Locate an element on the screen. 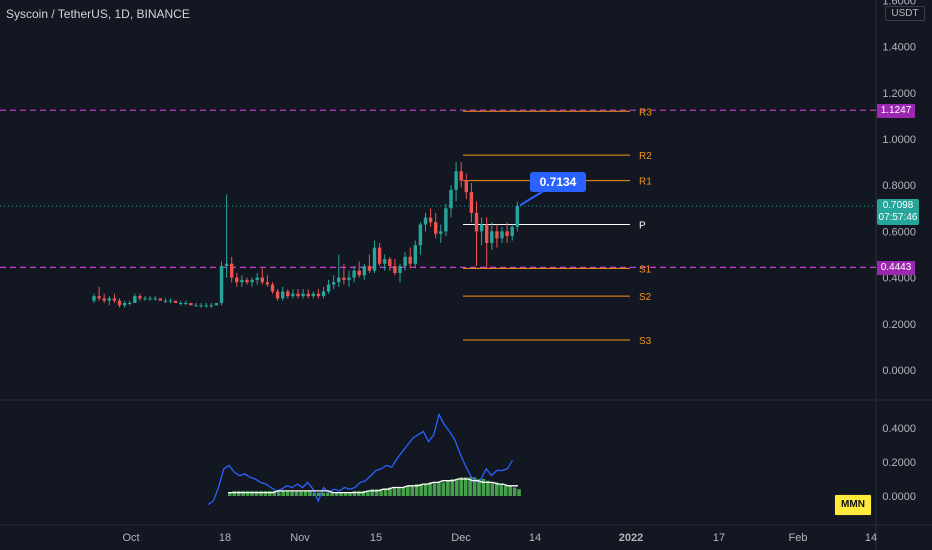 Image resolution: width=932 pixels, height=550 pixels. candles is located at coordinates (319, 235).